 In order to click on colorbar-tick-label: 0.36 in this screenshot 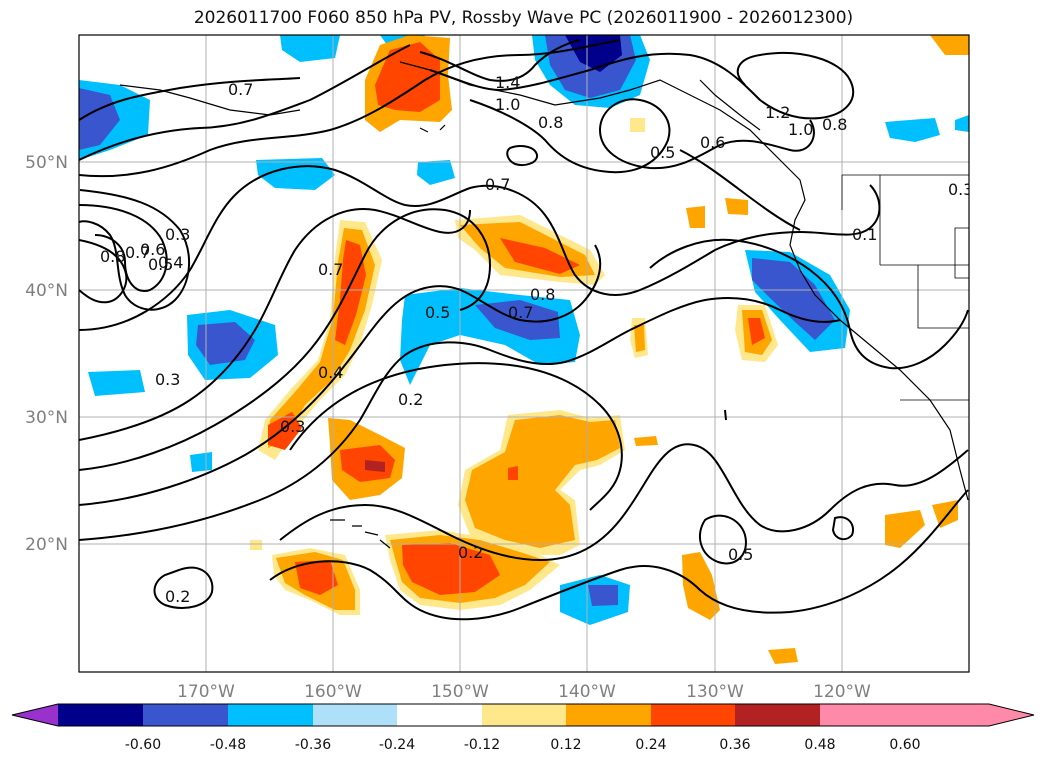, I will do `click(734, 745)`.